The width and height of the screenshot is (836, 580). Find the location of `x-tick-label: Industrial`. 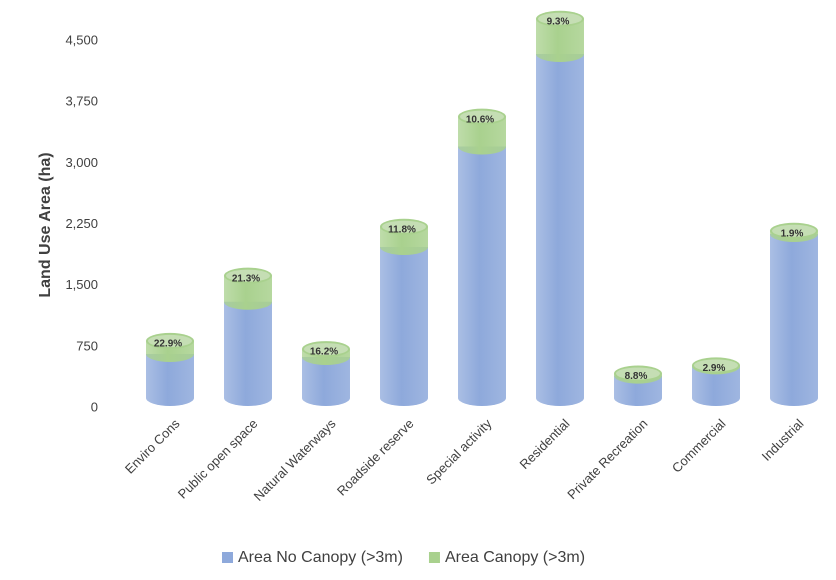

x-tick-label: Industrial is located at coordinates (783, 440).